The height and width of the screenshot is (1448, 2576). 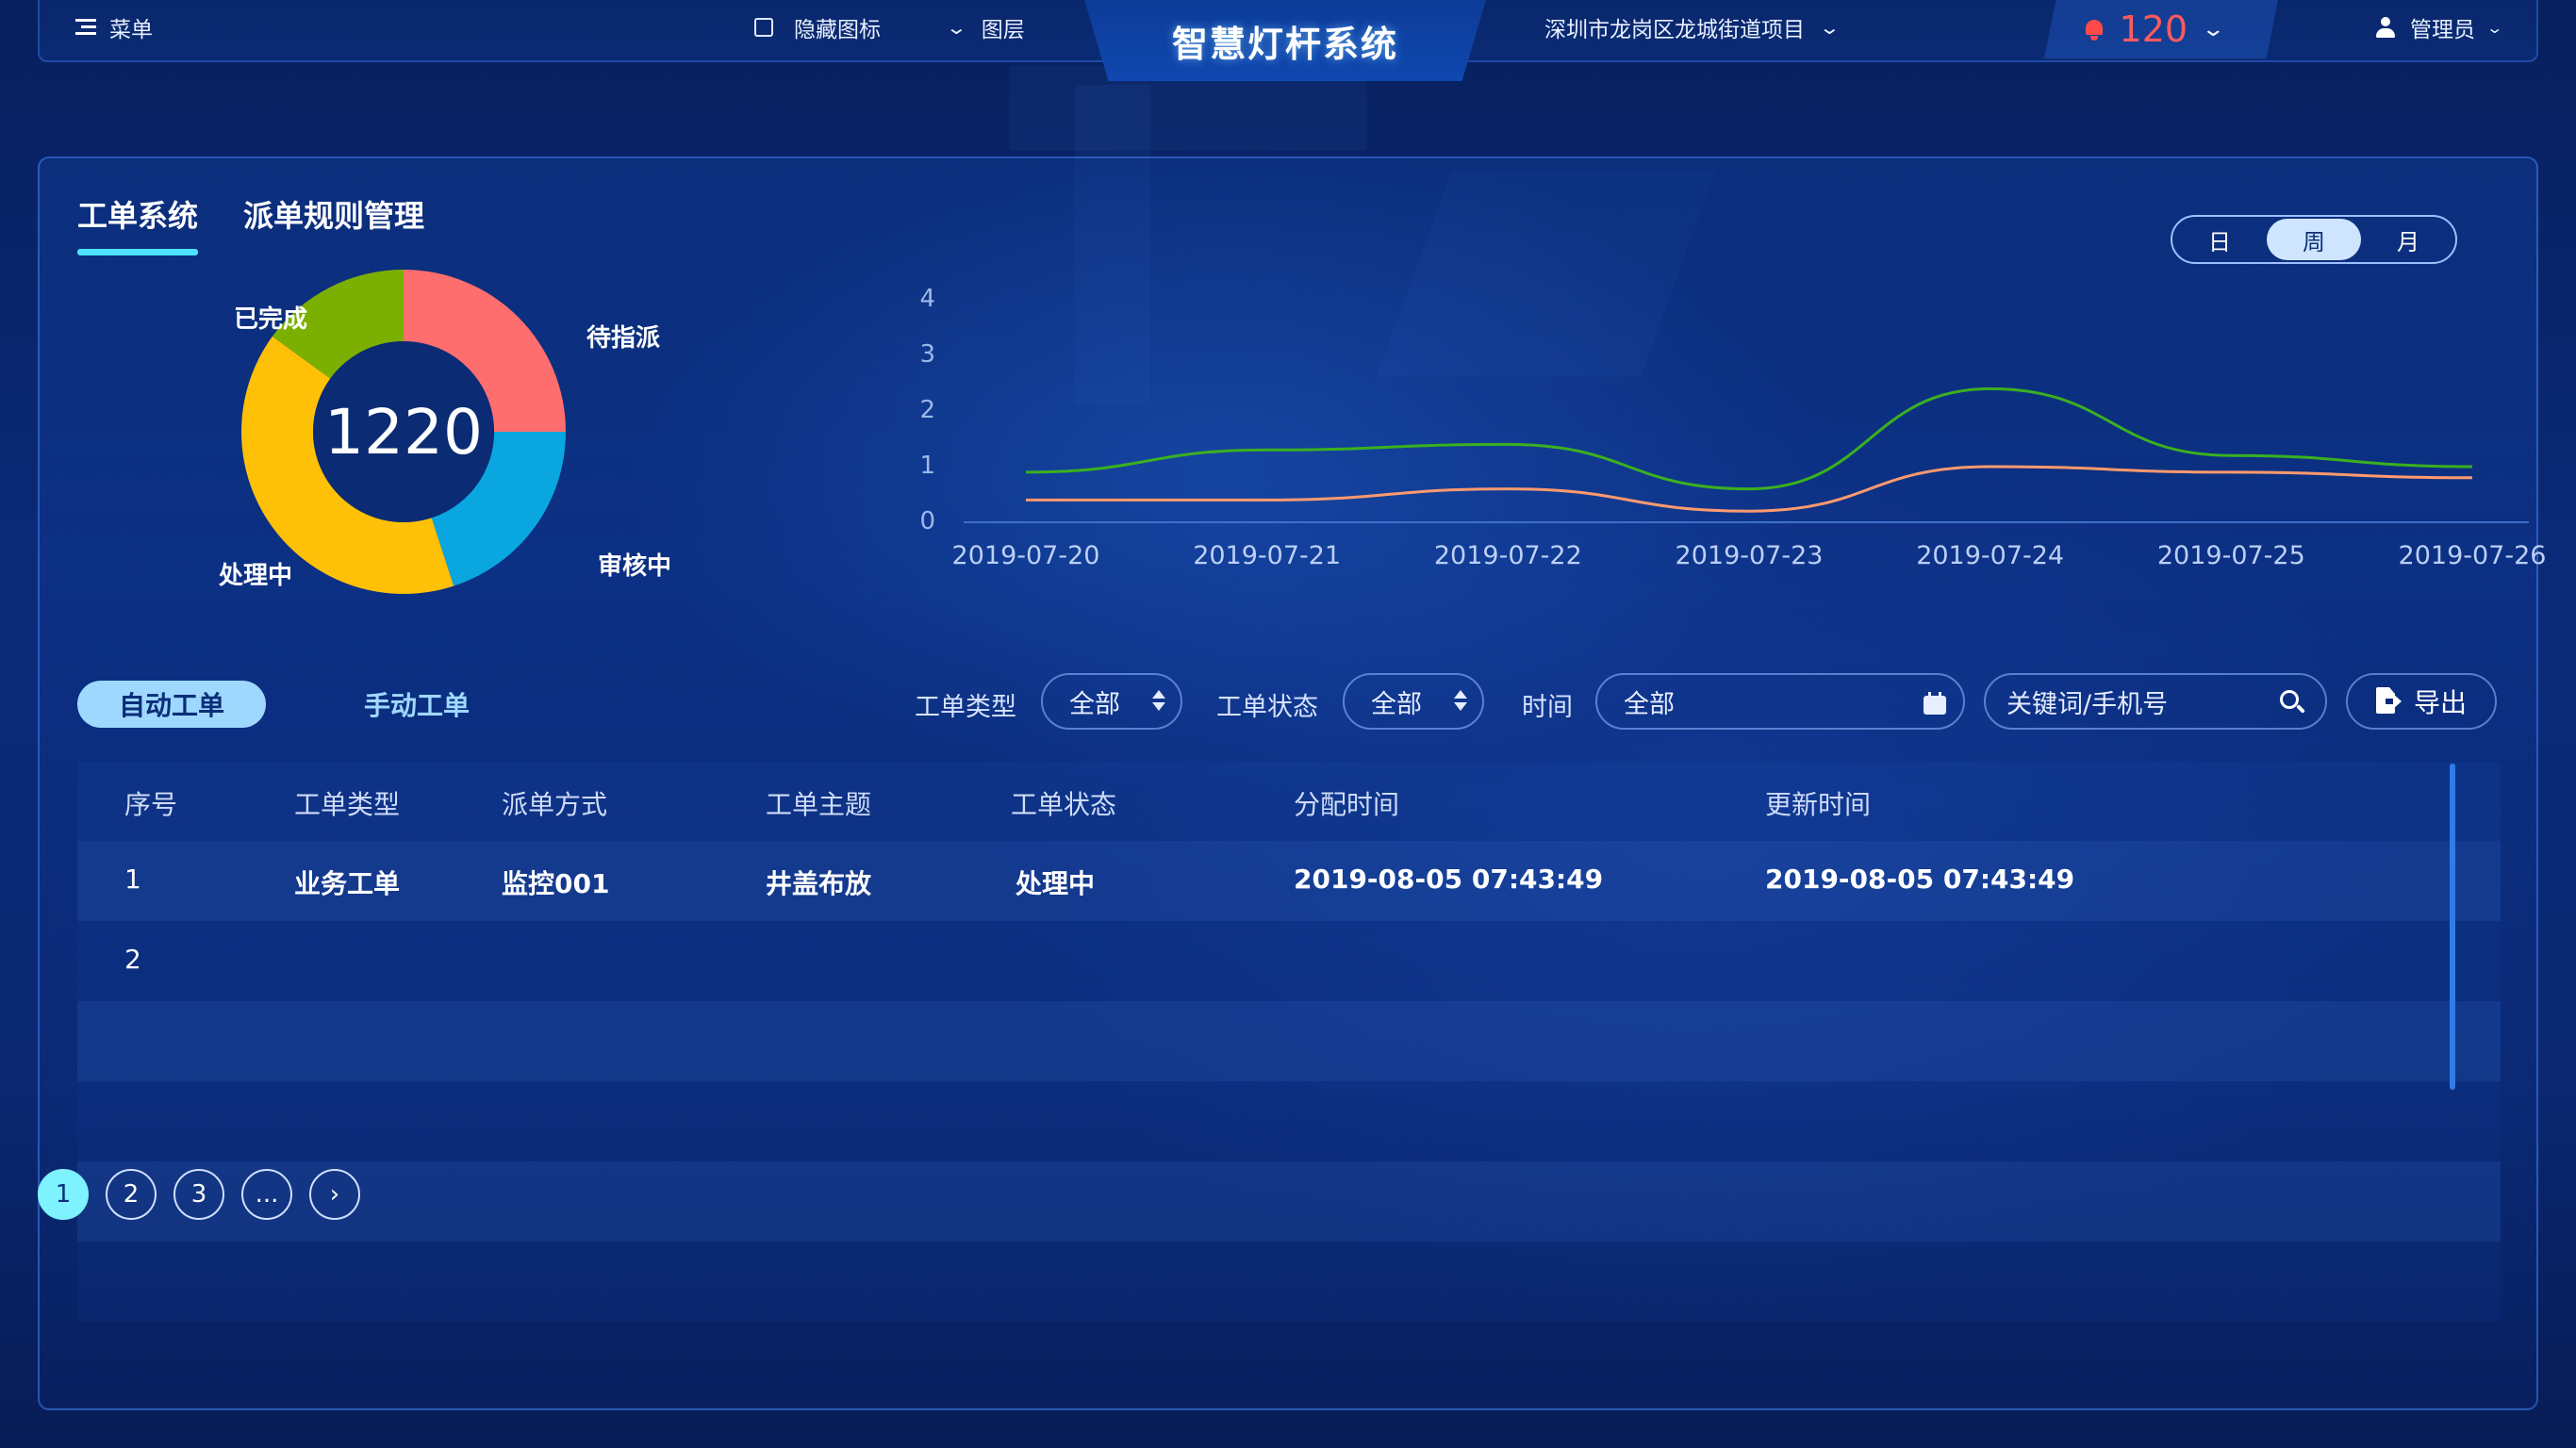 What do you see at coordinates (1449, 879) in the screenshot?
I see `cell-assigned-time: 2019-08-05 07:43:49` at bounding box center [1449, 879].